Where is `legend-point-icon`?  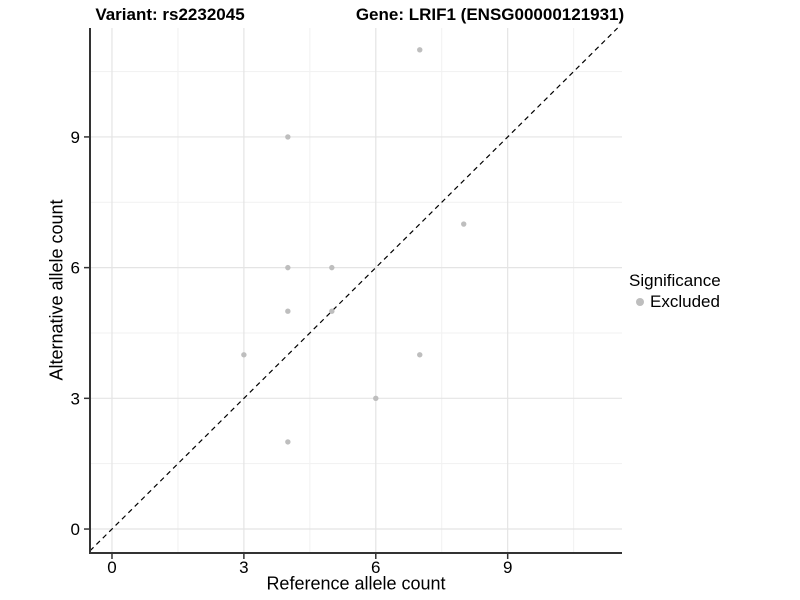
legend-point-icon is located at coordinates (640, 302).